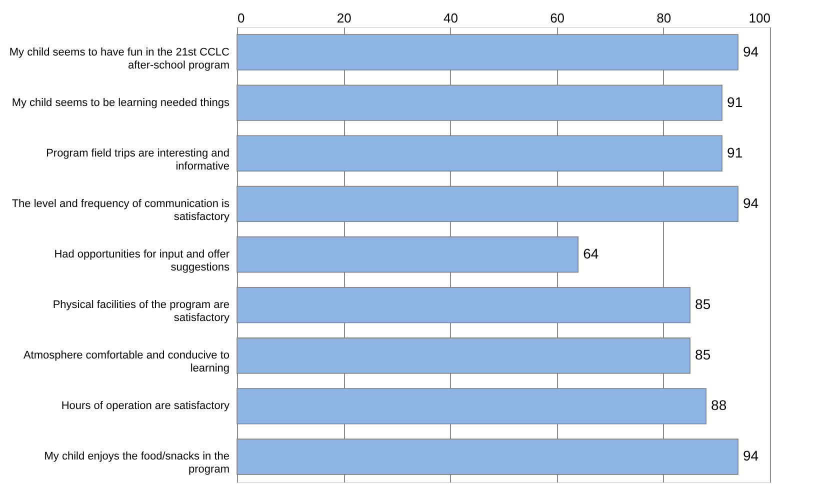 The width and height of the screenshot is (826, 498). What do you see at coordinates (591, 254) in the screenshot?
I see `data-label: 64` at bounding box center [591, 254].